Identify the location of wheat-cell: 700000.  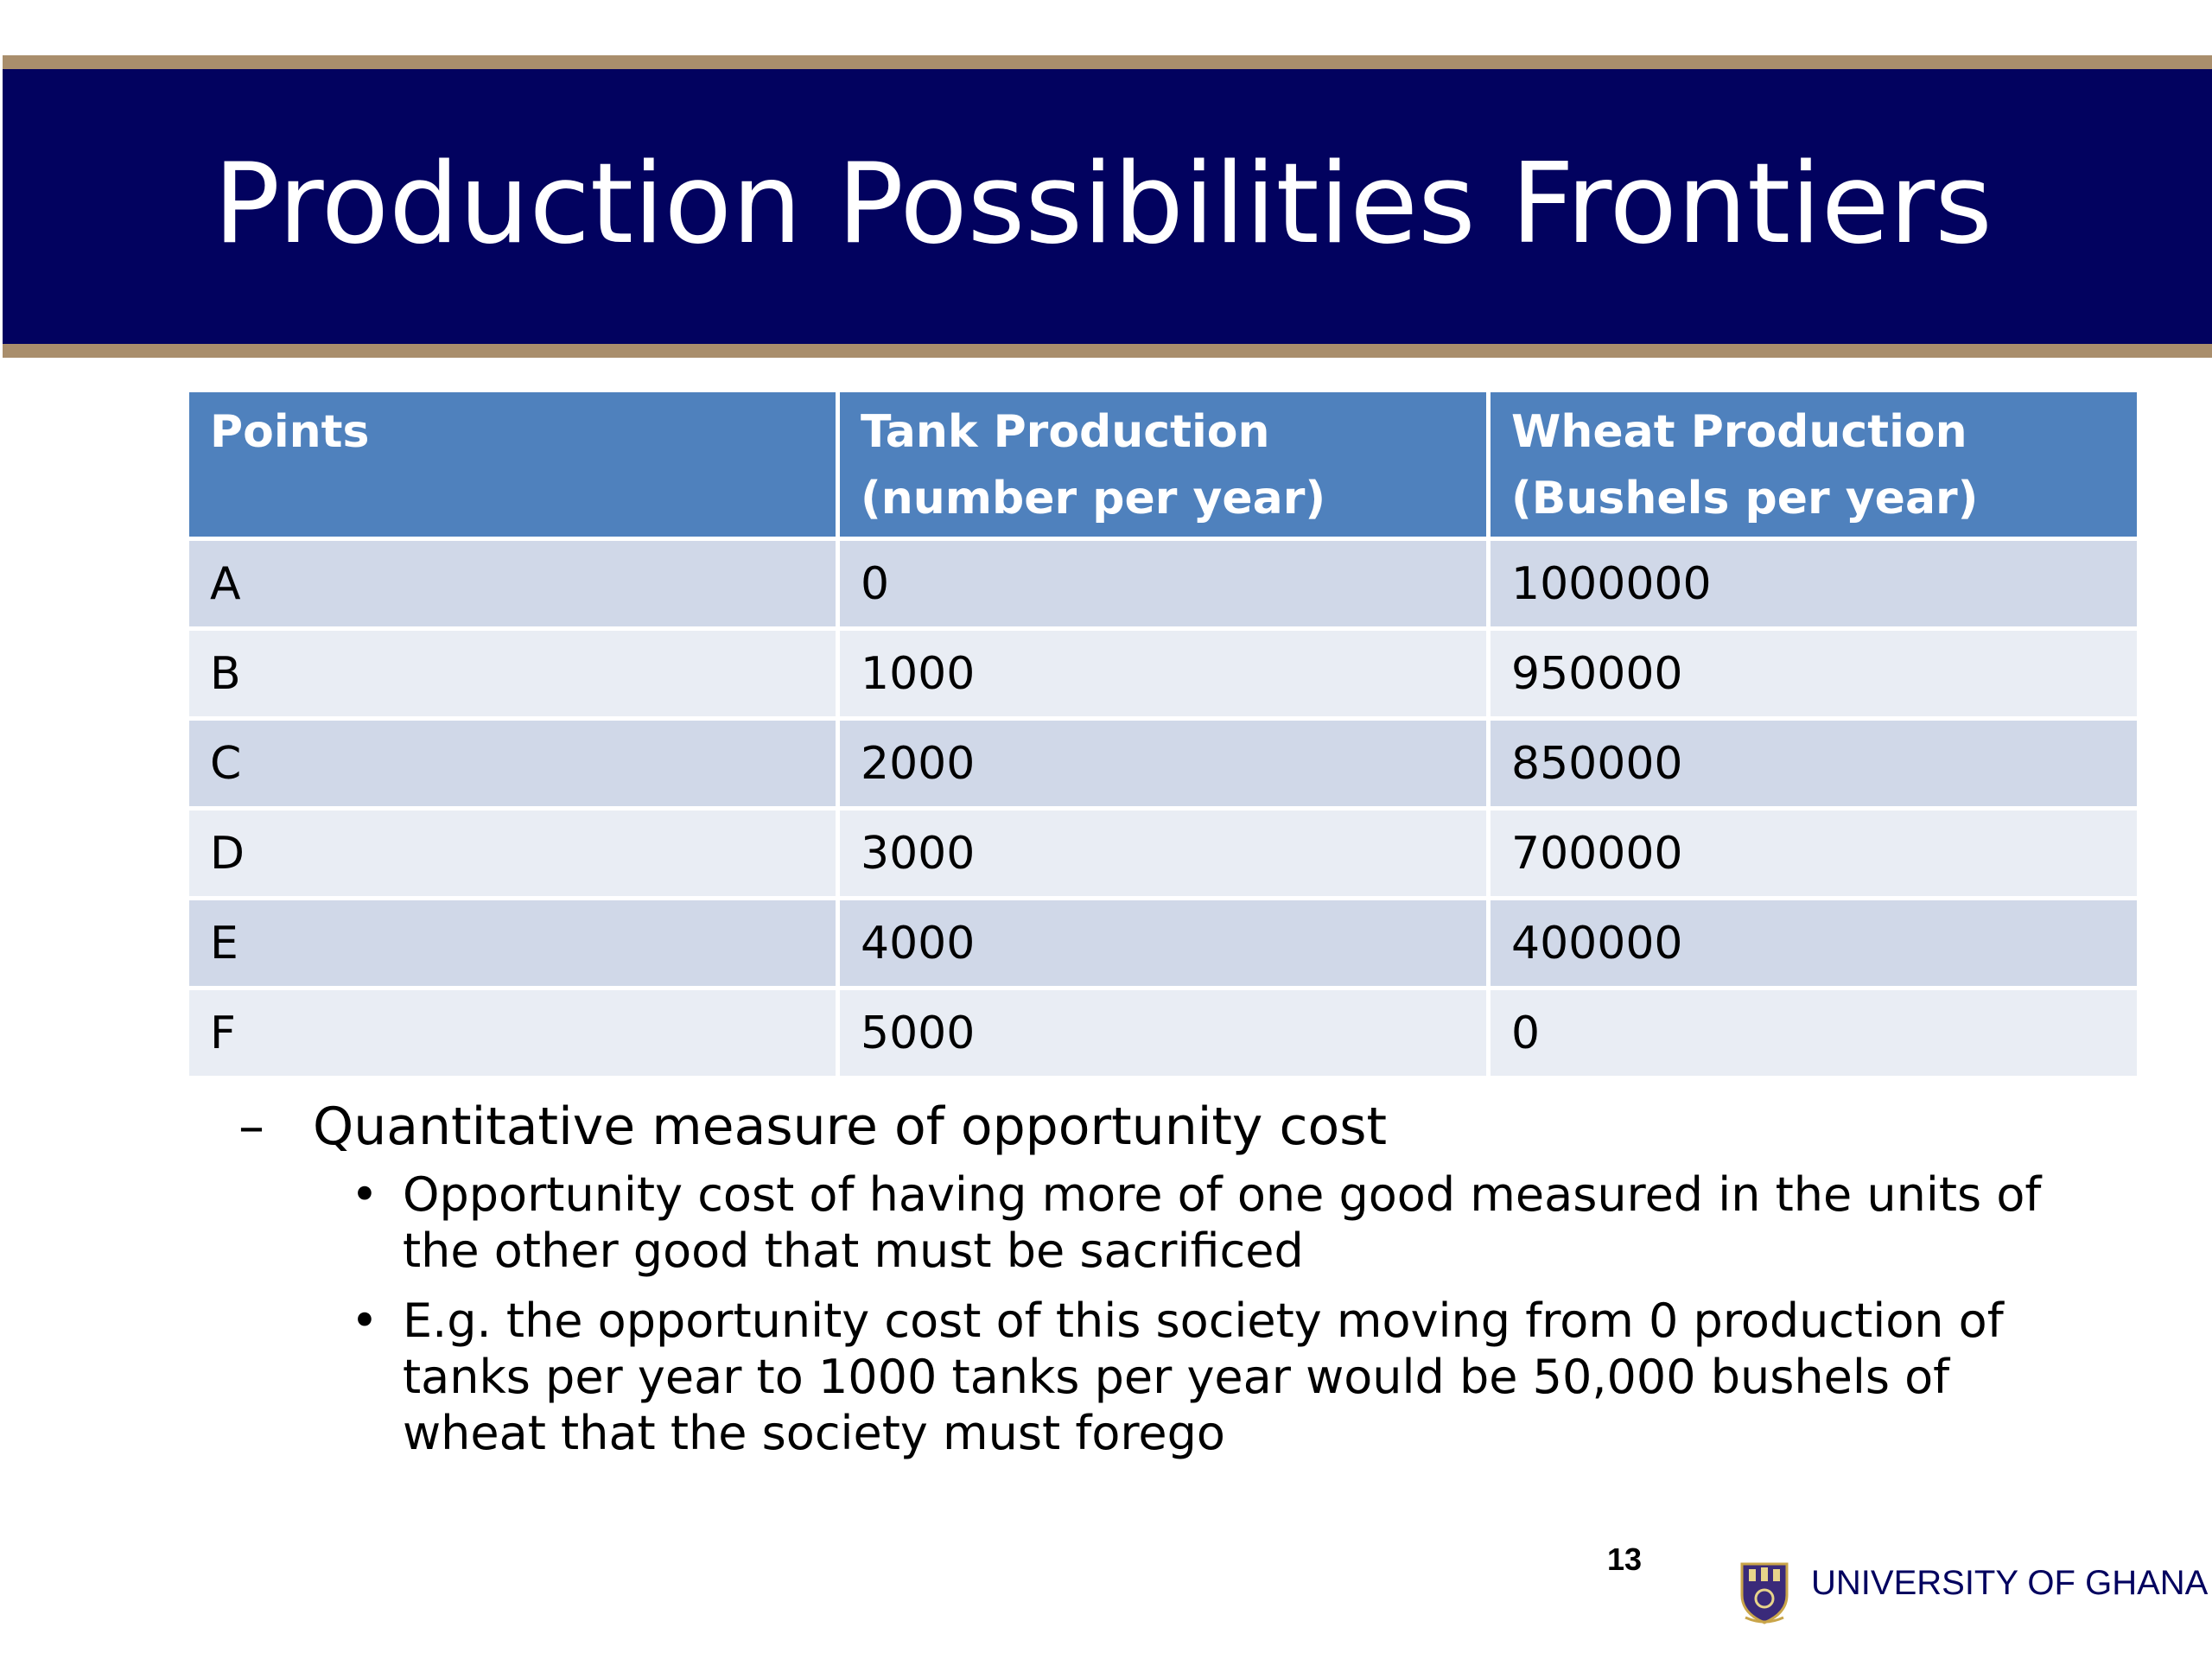
(1813, 853).